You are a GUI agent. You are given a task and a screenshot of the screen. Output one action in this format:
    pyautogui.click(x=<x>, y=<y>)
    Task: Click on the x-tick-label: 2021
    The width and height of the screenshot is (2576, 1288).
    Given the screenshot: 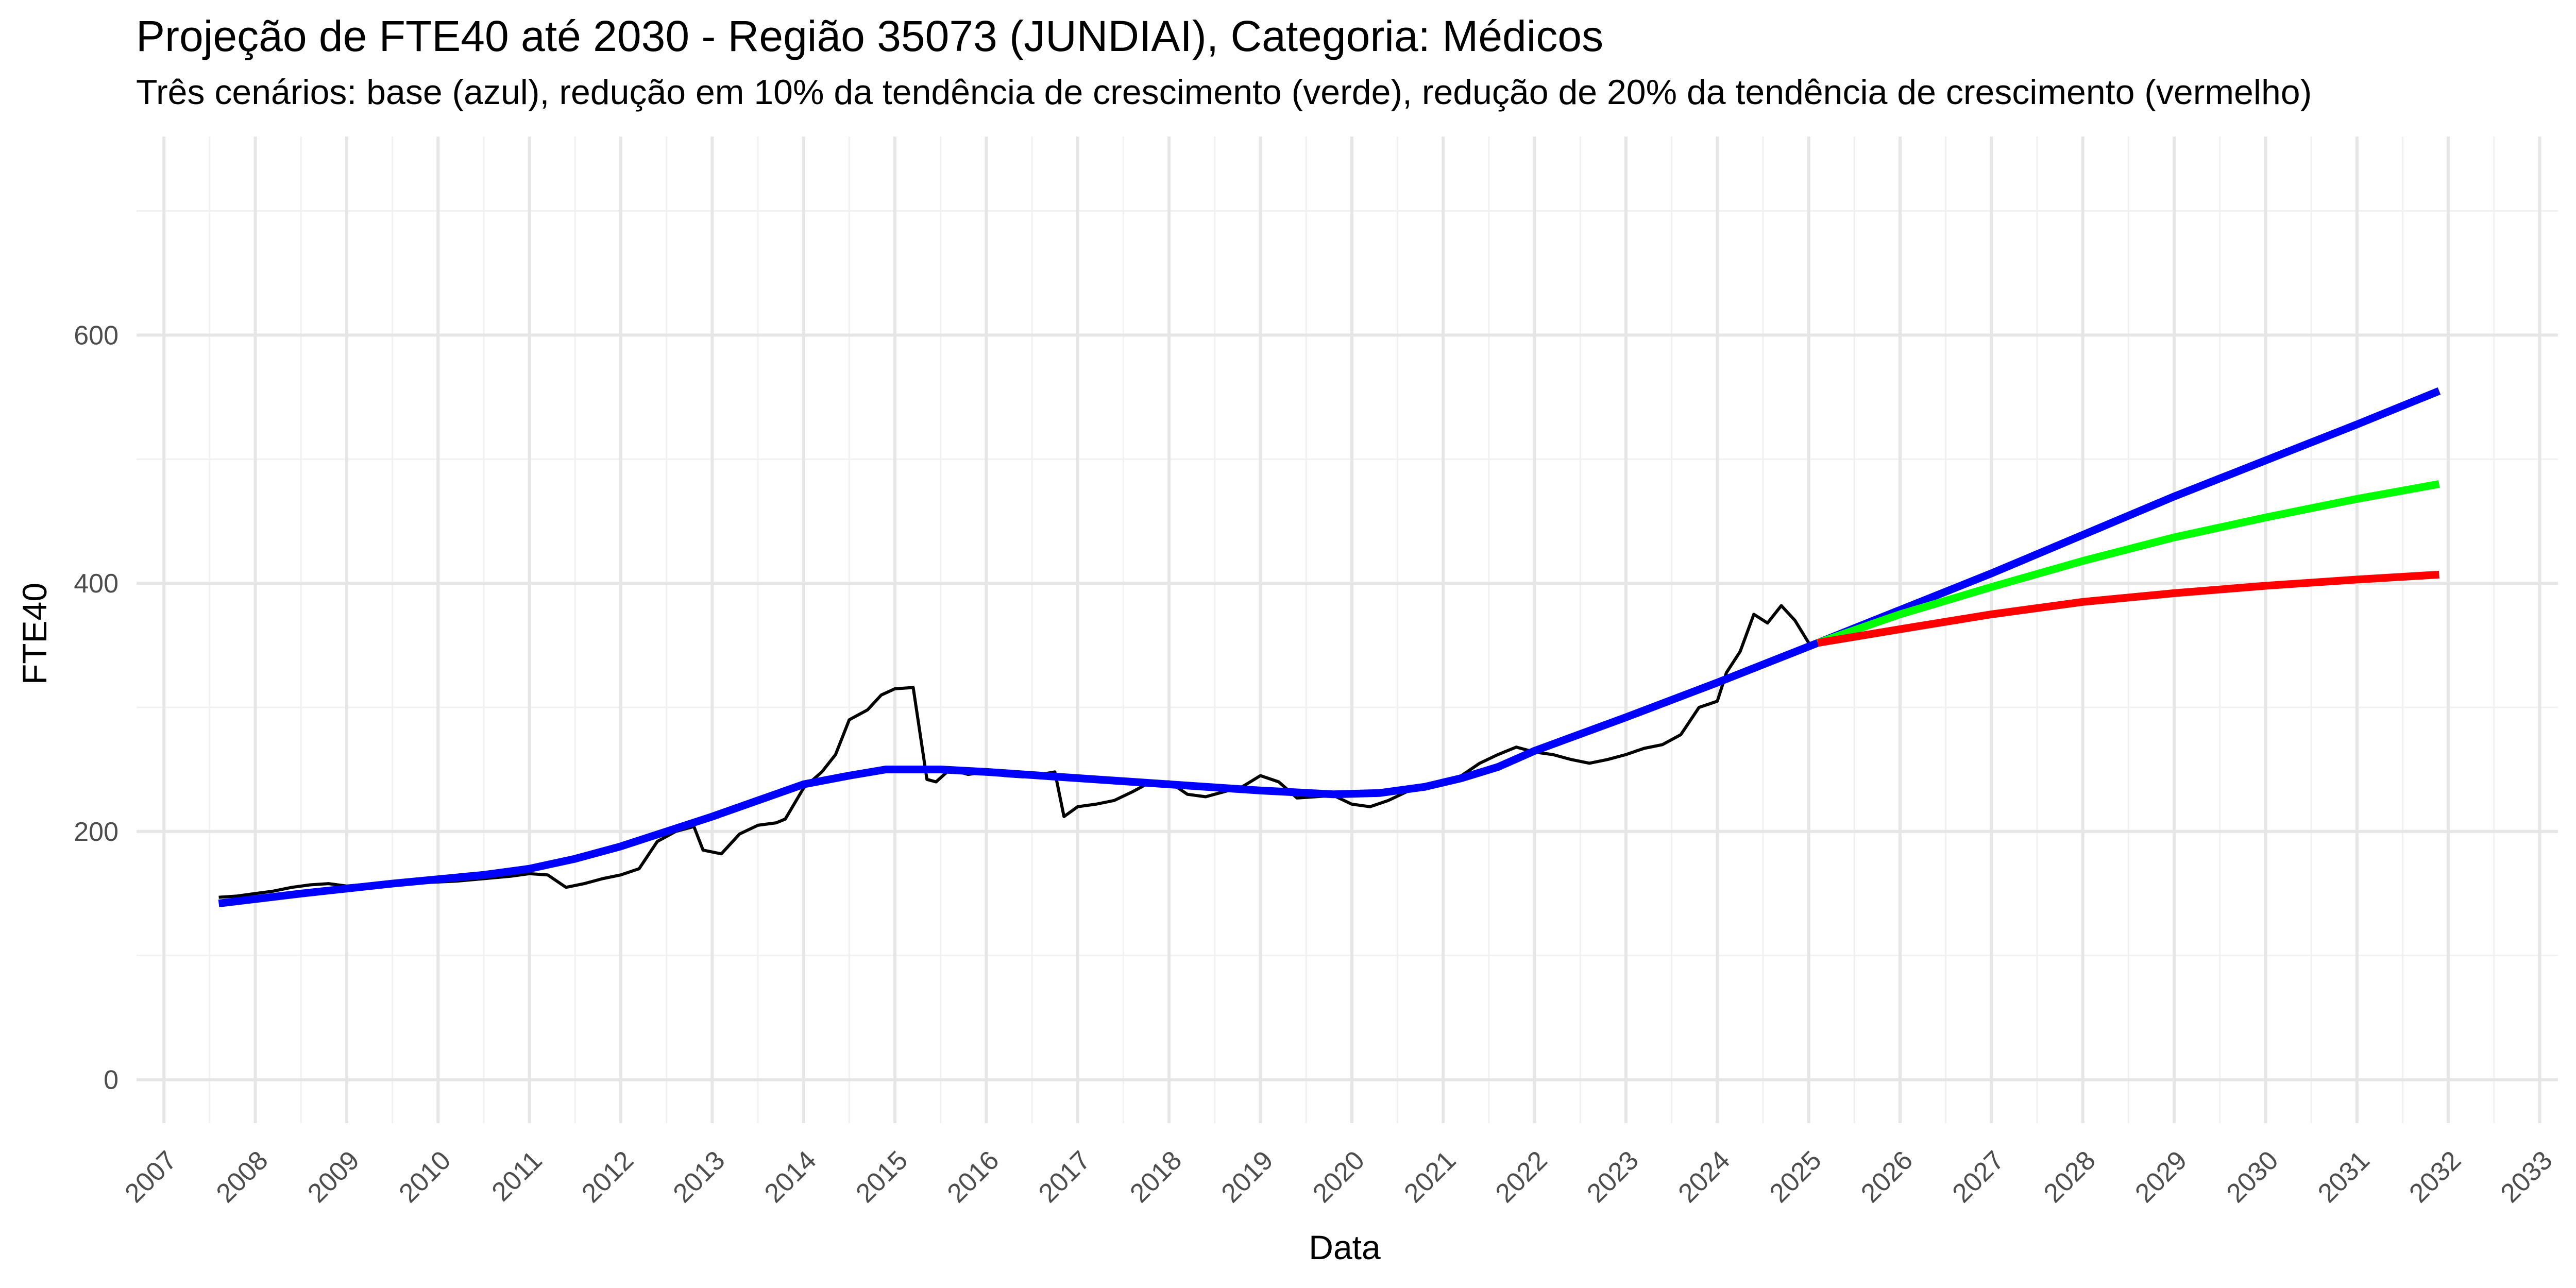 What is the action you would take?
    pyautogui.click(x=1430, y=1177)
    